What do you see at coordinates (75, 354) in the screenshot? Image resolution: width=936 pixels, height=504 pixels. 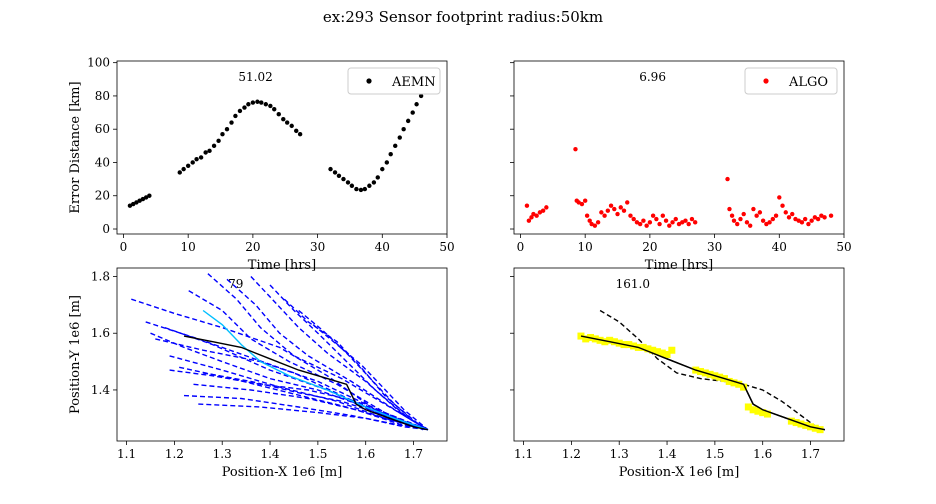 I see `y-axis-label: Position-Y 1e6 [m]` at bounding box center [75, 354].